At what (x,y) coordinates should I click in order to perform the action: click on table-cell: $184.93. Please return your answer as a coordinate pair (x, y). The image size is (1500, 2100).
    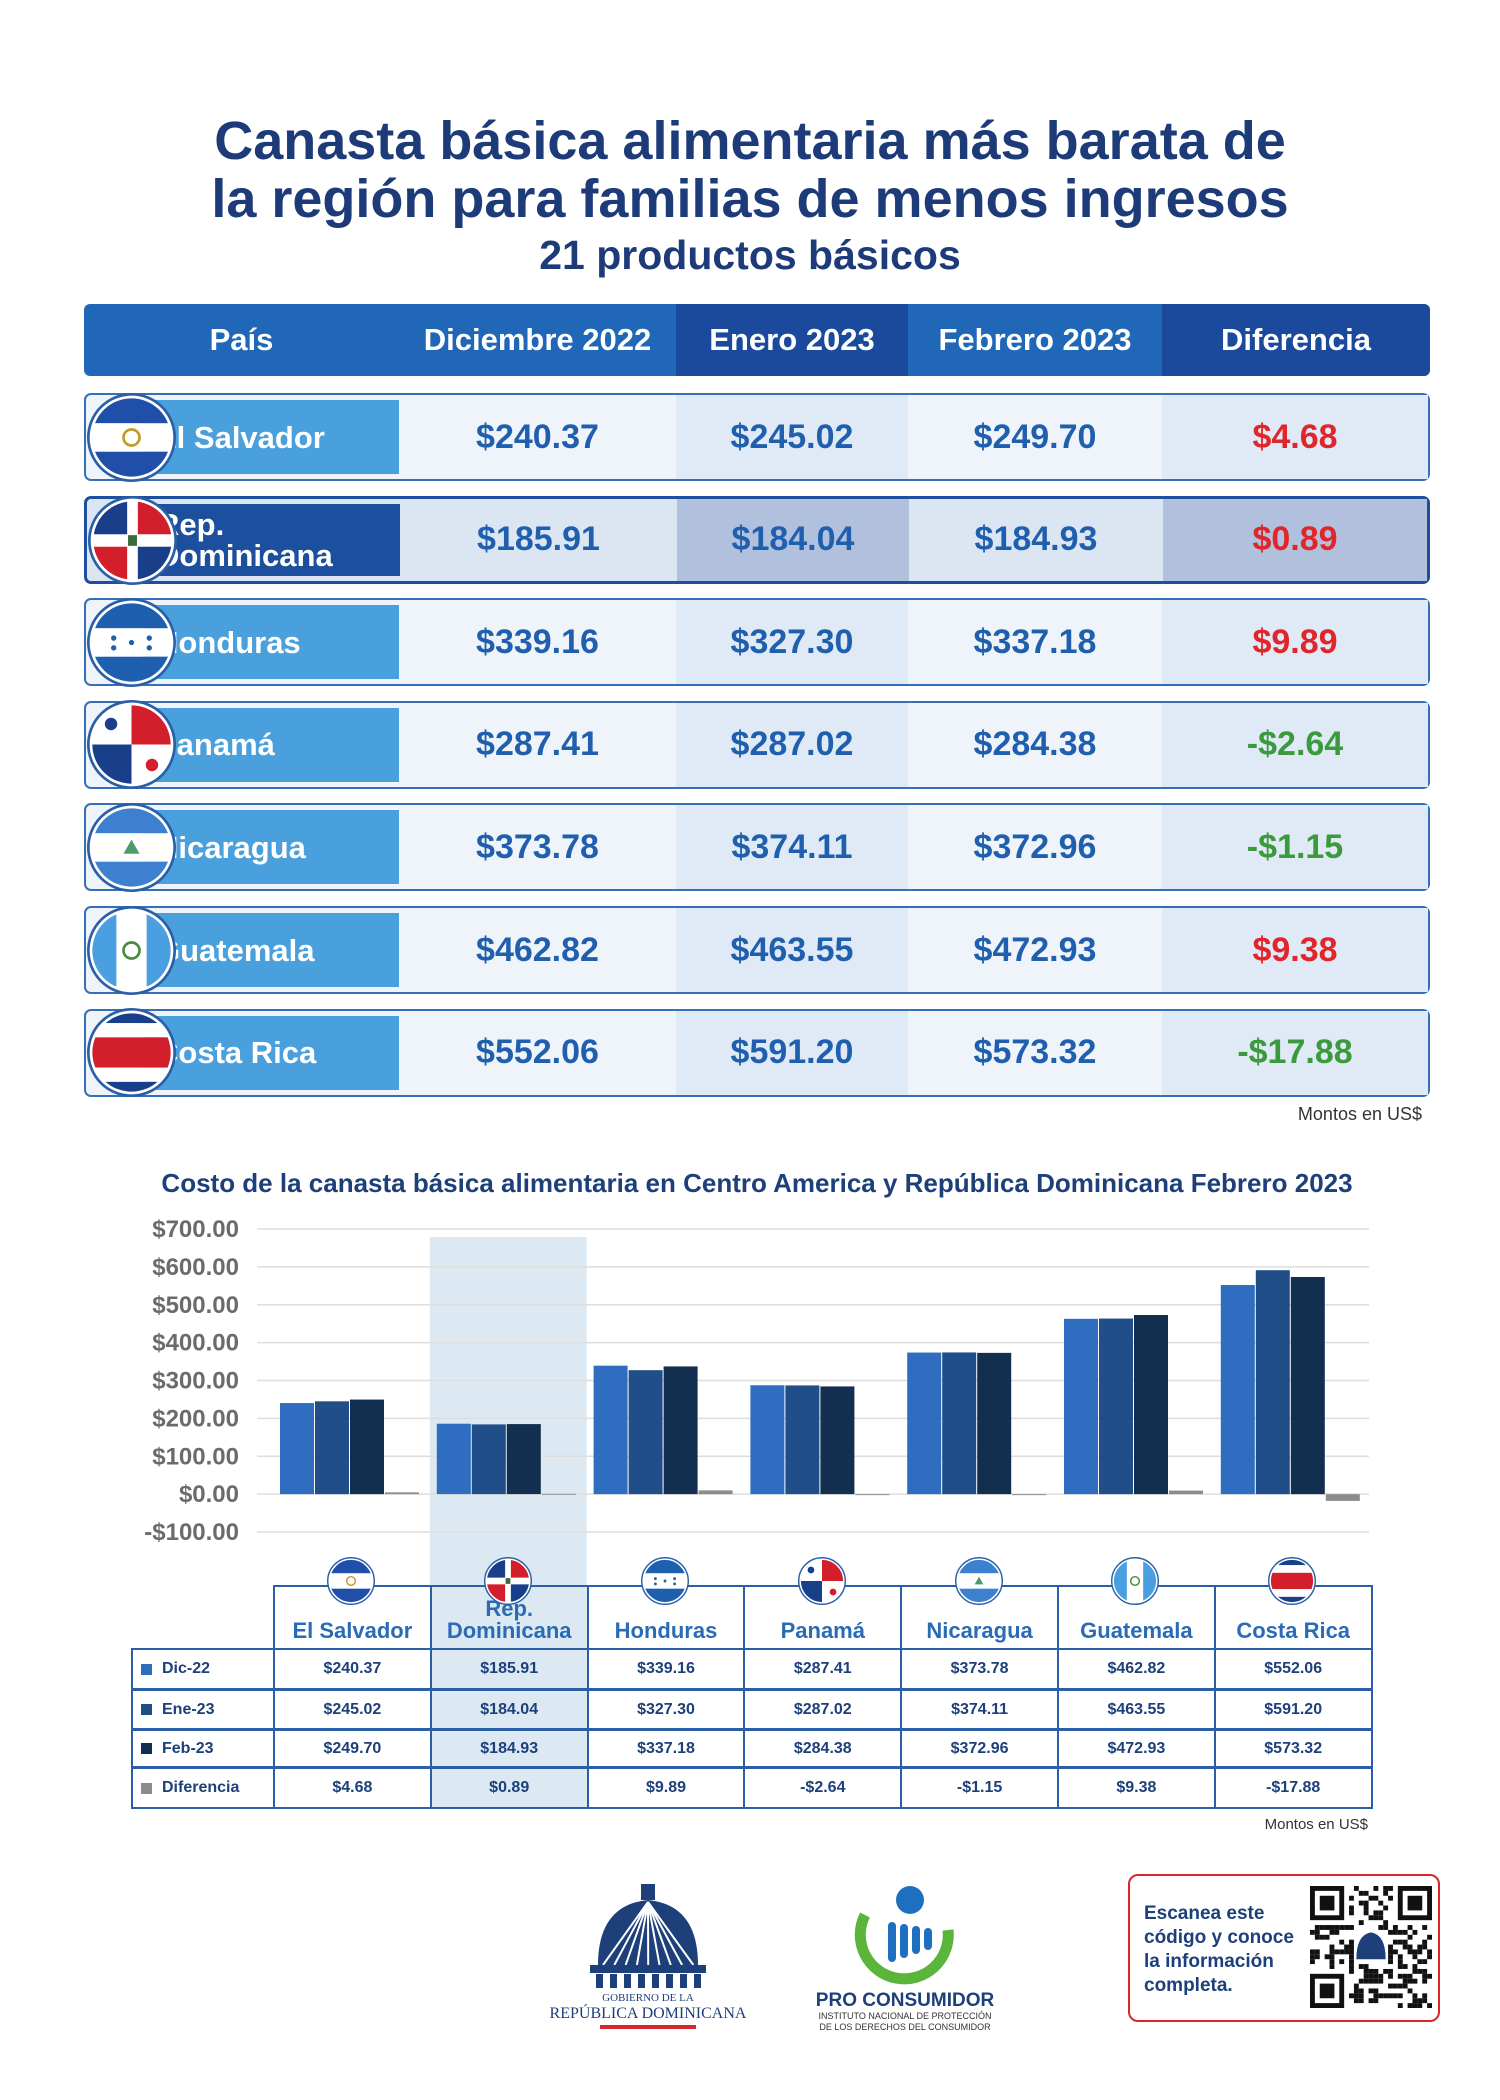
    Looking at the image, I should click on (1036, 539).